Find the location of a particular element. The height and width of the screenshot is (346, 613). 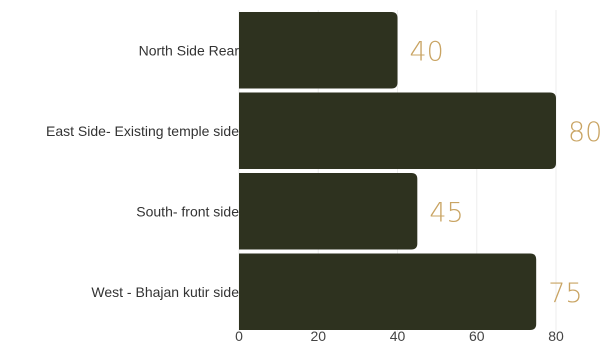

x-tick-label-2: 40 is located at coordinates (398, 336).